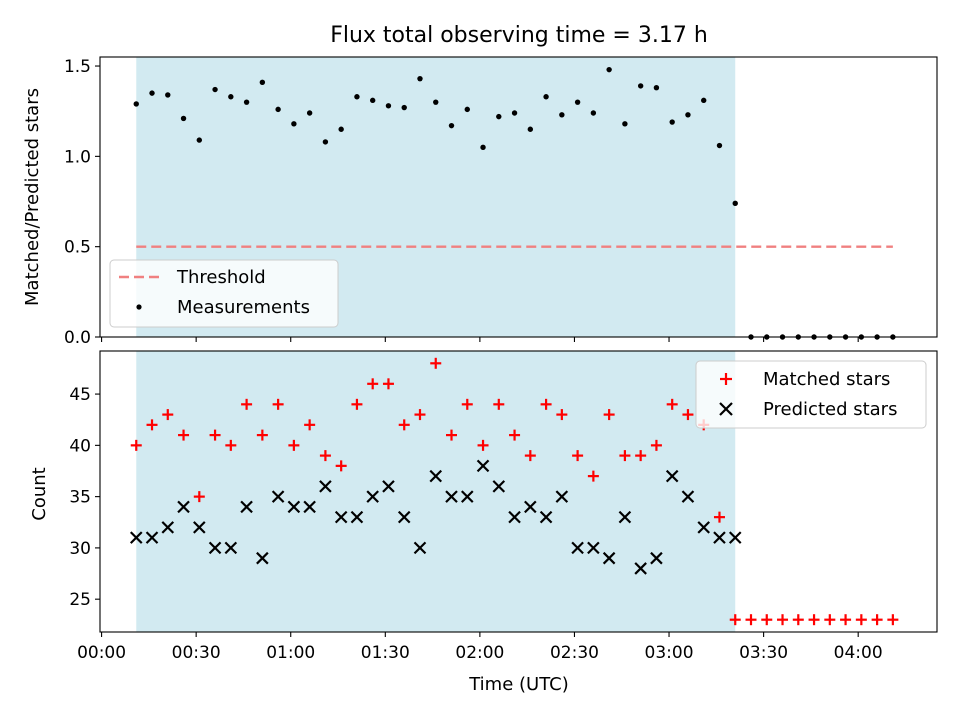 This screenshot has width=960, height=720. What do you see at coordinates (196, 653) in the screenshot?
I see `x-tick-label: 00:30` at bounding box center [196, 653].